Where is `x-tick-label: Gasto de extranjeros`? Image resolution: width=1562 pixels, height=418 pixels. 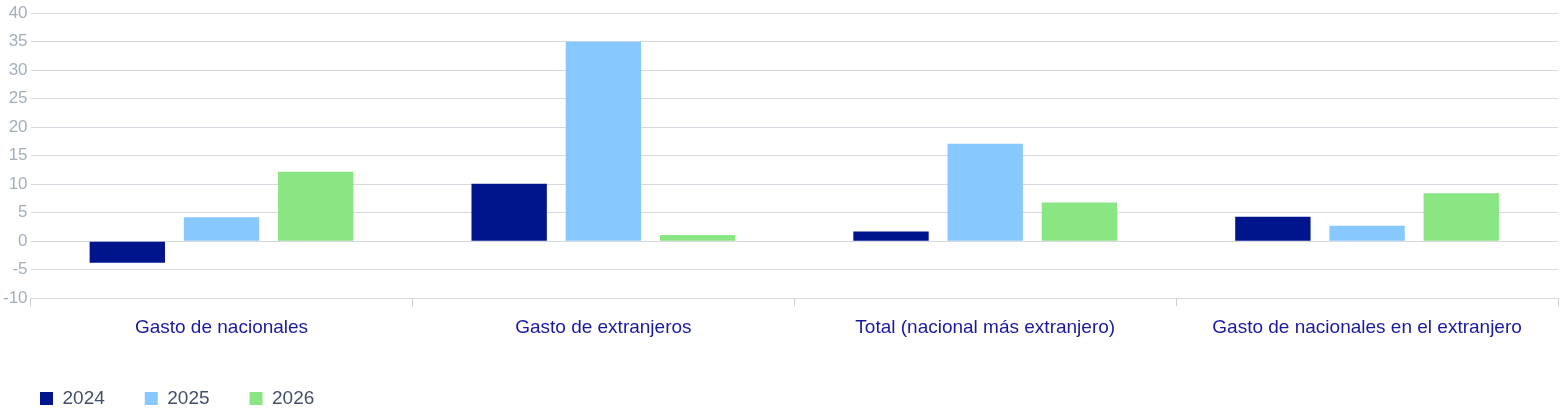 x-tick-label: Gasto de extranjeros is located at coordinates (603, 326).